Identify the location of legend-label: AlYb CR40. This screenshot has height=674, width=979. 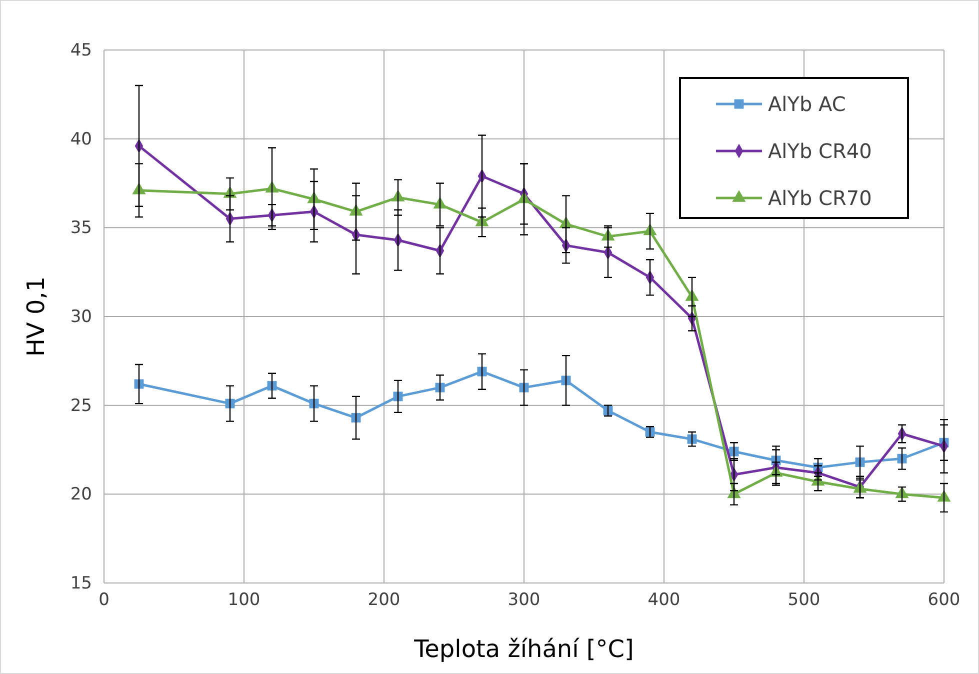
(820, 151).